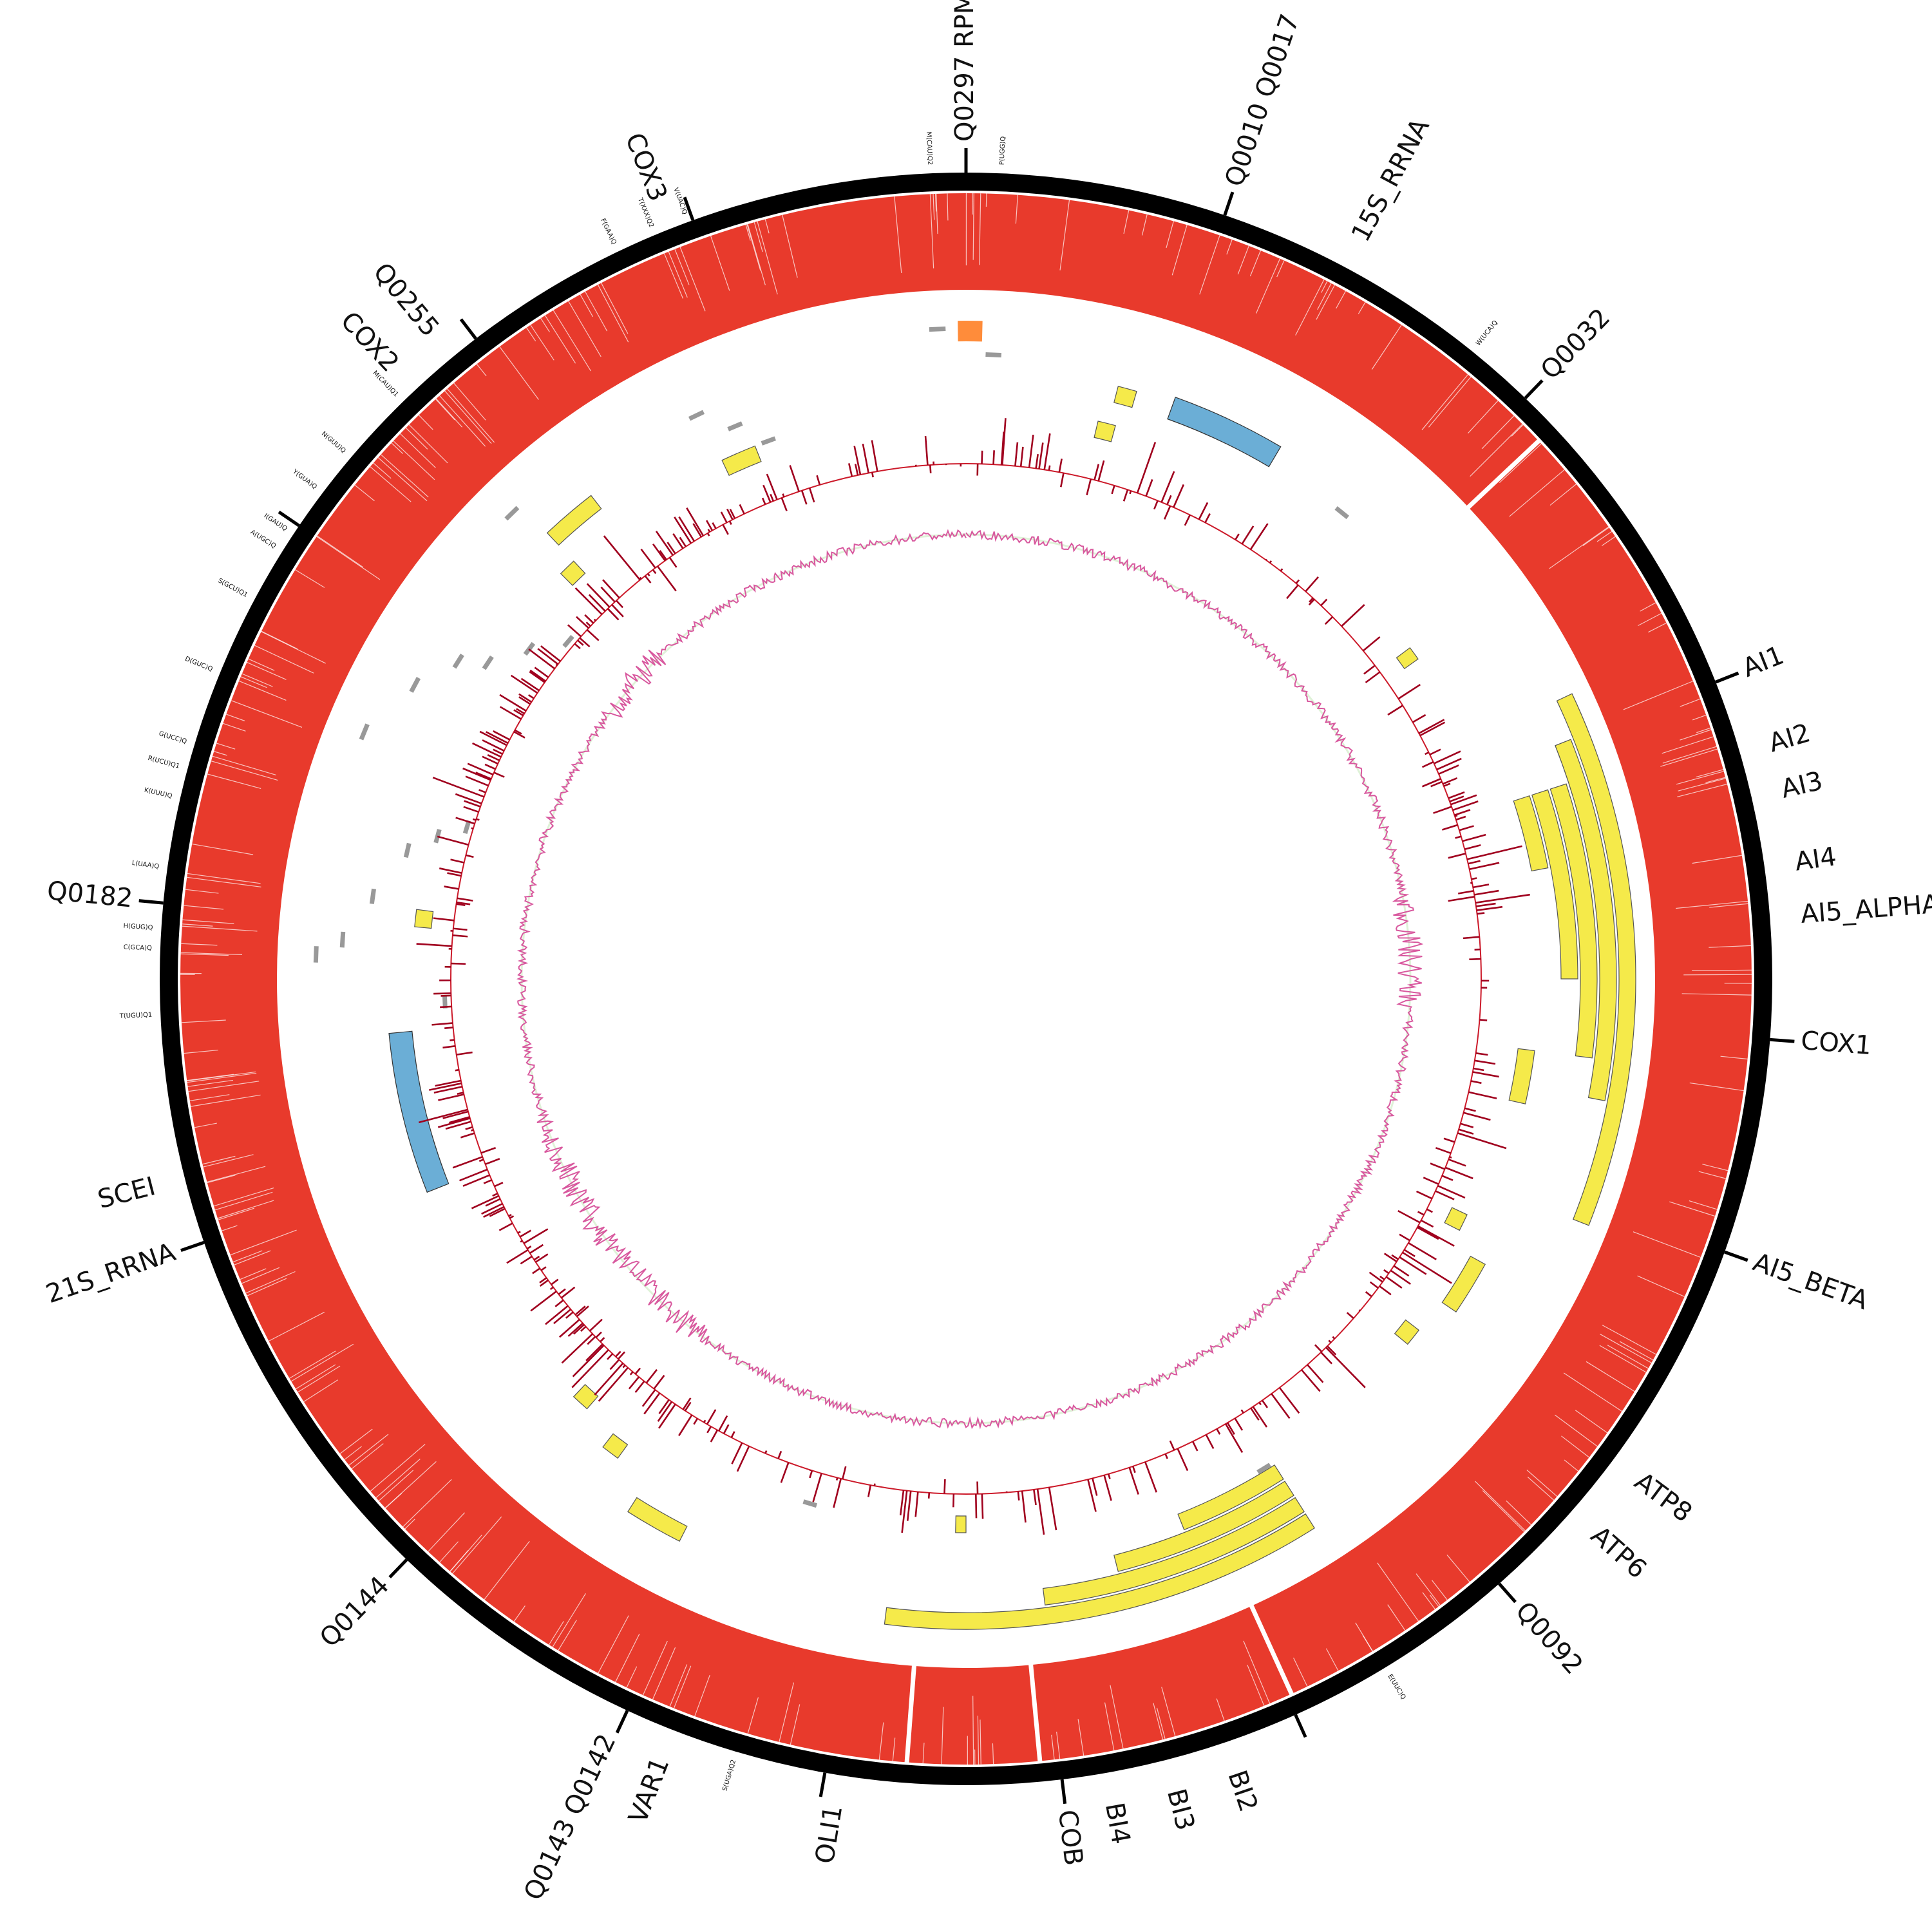 Image resolution: width=1932 pixels, height=1932 pixels. What do you see at coordinates (971, 332) in the screenshot?
I see `orf-block` at bounding box center [971, 332].